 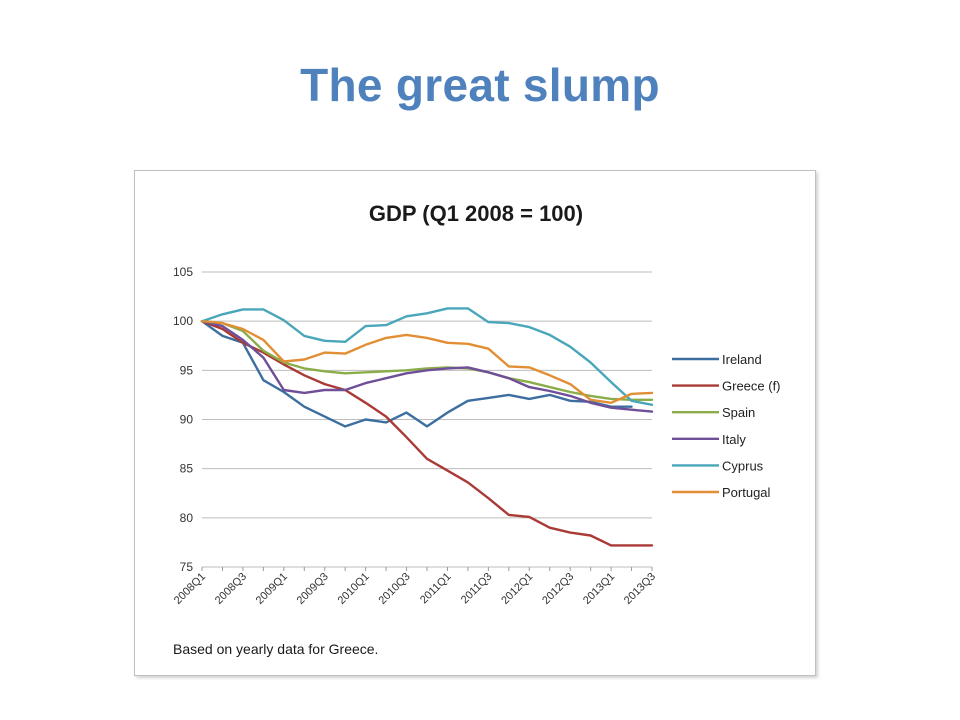 I want to click on legend-label-cyprus: Cyprus, so click(x=743, y=465).